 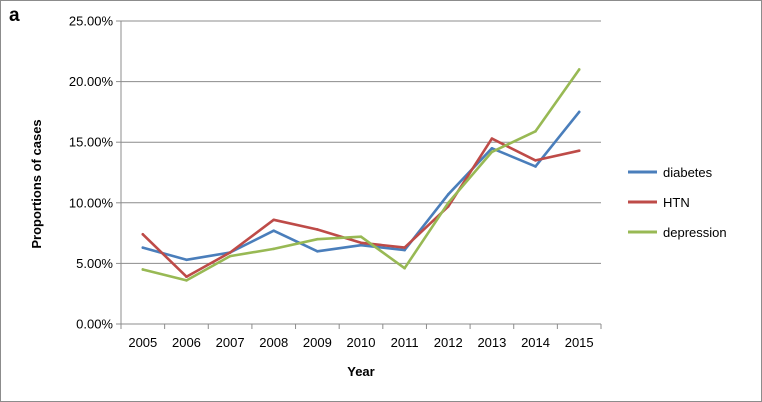 What do you see at coordinates (94, 263) in the screenshot?
I see `y-tick-label: 5.00%` at bounding box center [94, 263].